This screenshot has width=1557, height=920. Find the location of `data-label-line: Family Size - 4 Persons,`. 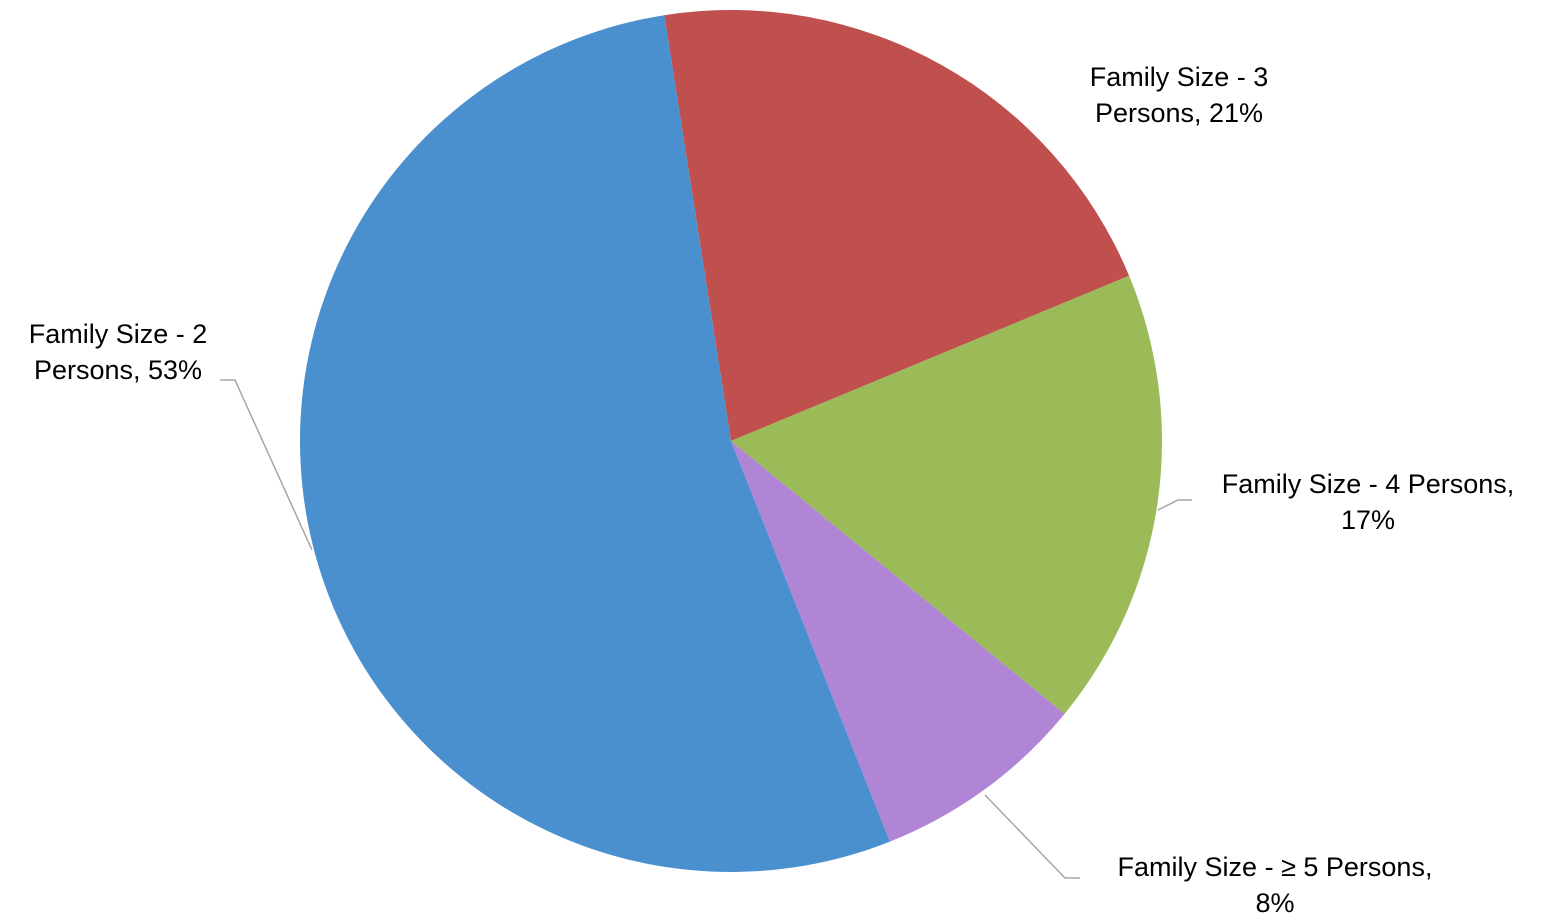

data-label-line: Family Size - 4 Persons, is located at coordinates (1368, 484).